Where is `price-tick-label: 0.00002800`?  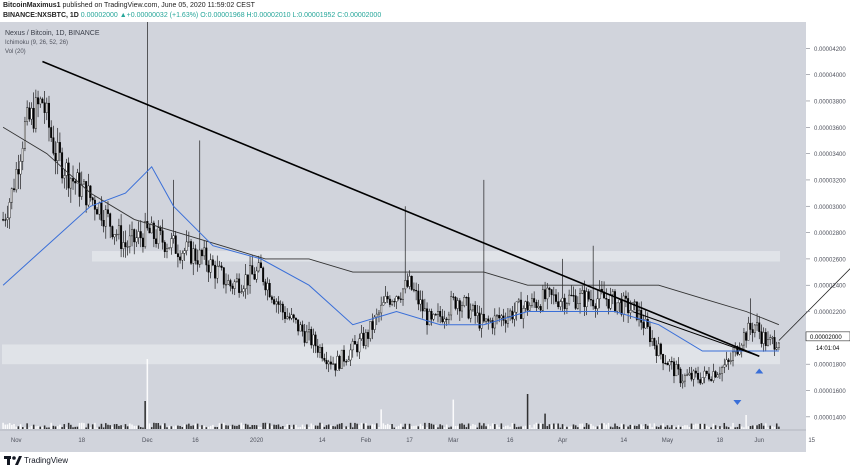 price-tick-label: 0.00002800 is located at coordinates (830, 234).